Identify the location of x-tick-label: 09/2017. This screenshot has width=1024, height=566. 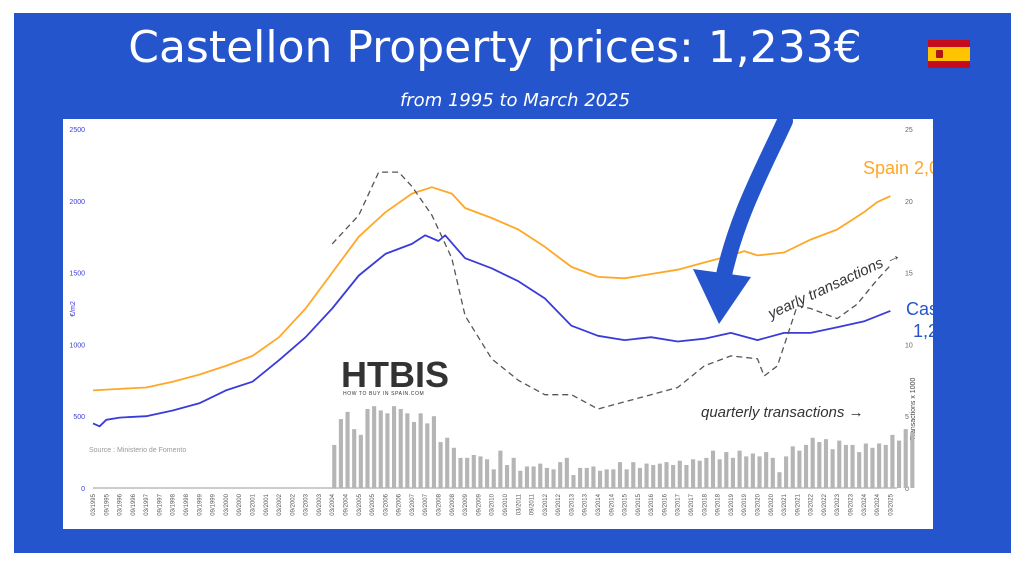
(692, 504).